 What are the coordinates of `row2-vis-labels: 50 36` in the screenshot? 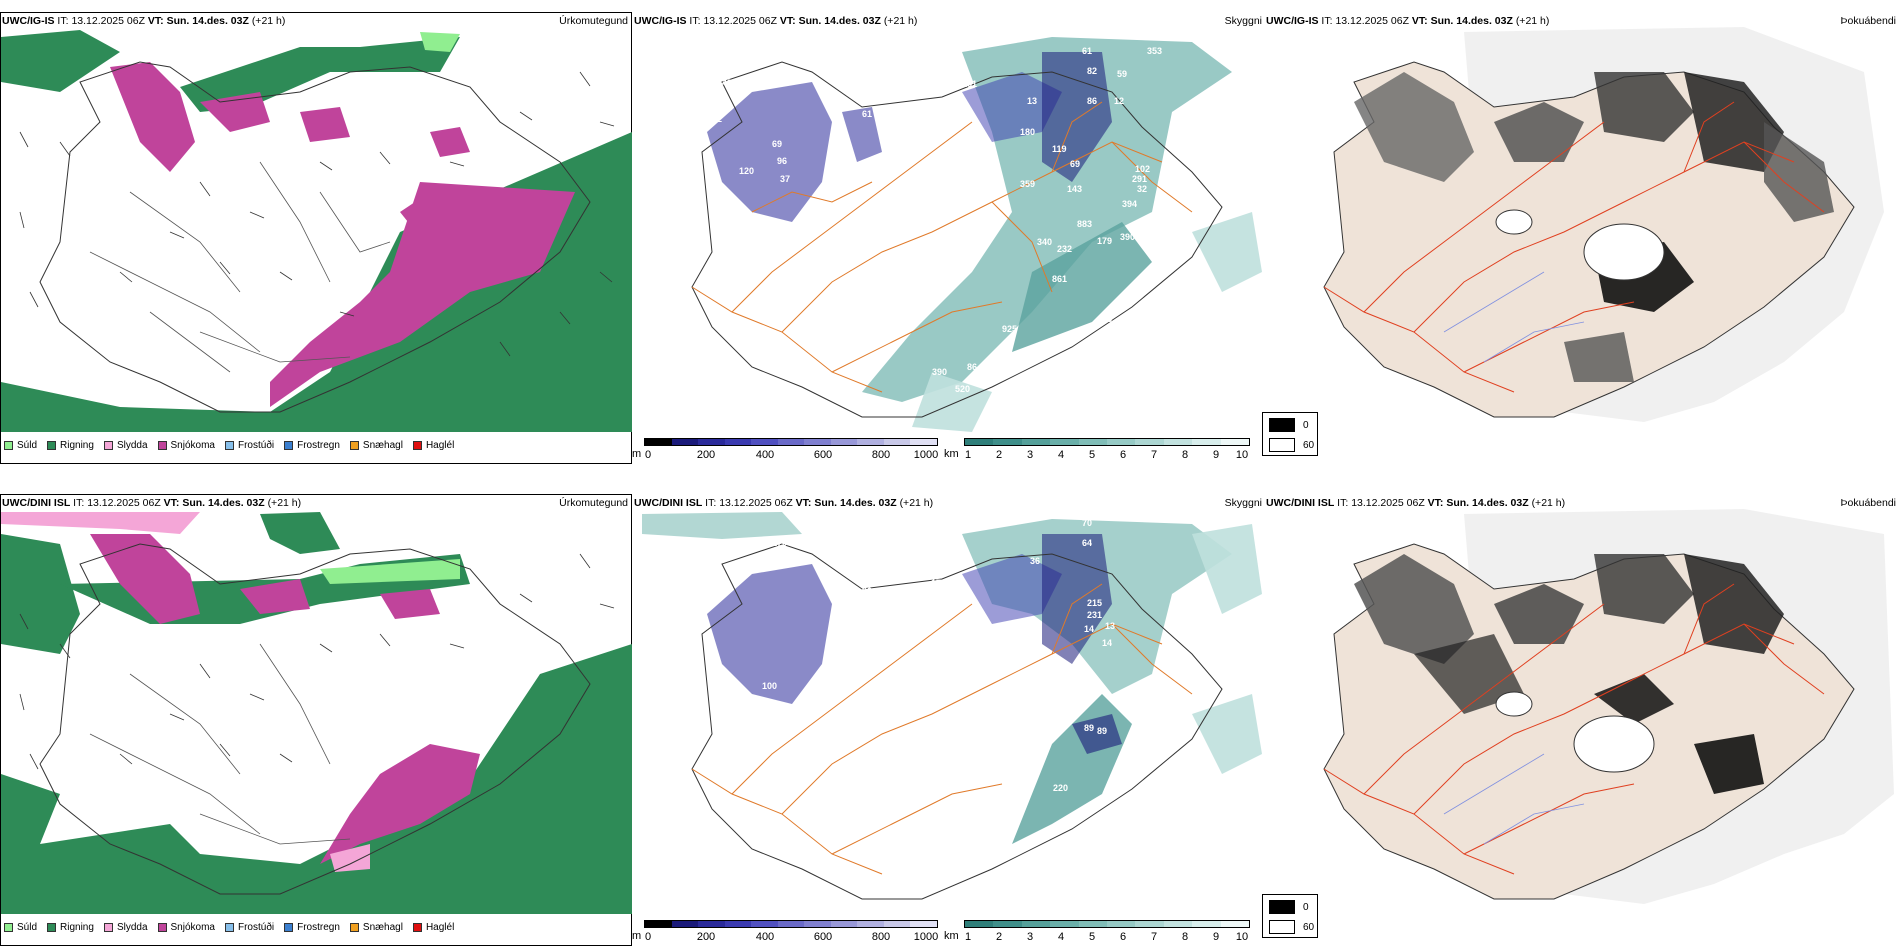 It's located at (993, 557).